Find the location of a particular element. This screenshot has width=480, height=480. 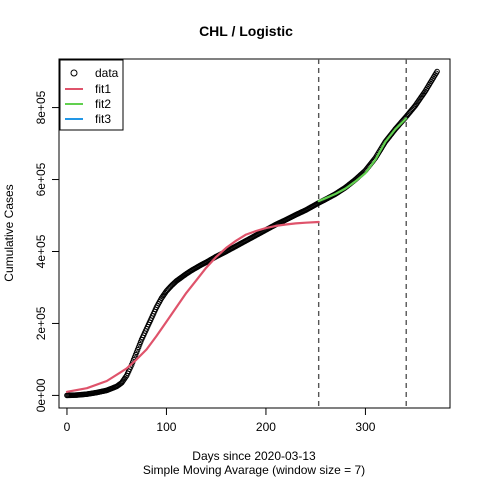

vertical-lines is located at coordinates (362, 233).